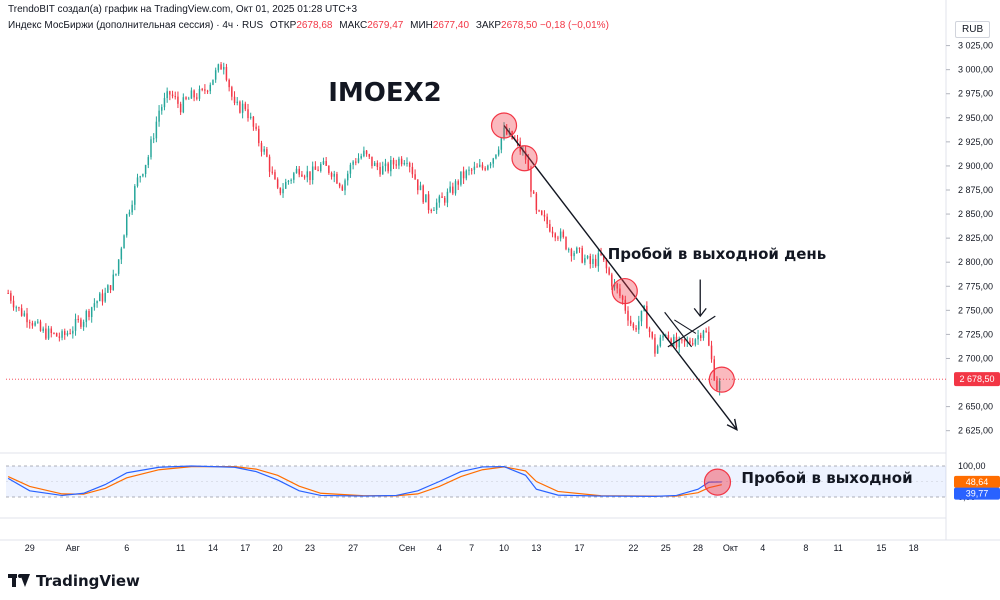 This screenshot has width=1000, height=600. Describe the element at coordinates (471, 548) in the screenshot. I see `time-tick-label: 7` at that location.